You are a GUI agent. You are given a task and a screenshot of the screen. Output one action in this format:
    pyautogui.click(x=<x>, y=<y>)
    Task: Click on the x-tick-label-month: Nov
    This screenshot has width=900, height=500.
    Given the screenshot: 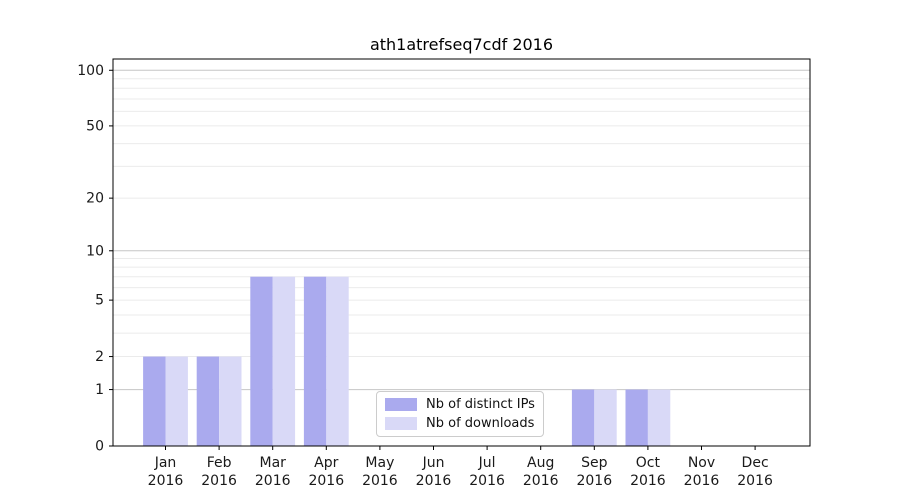 What is the action you would take?
    pyautogui.click(x=701, y=463)
    